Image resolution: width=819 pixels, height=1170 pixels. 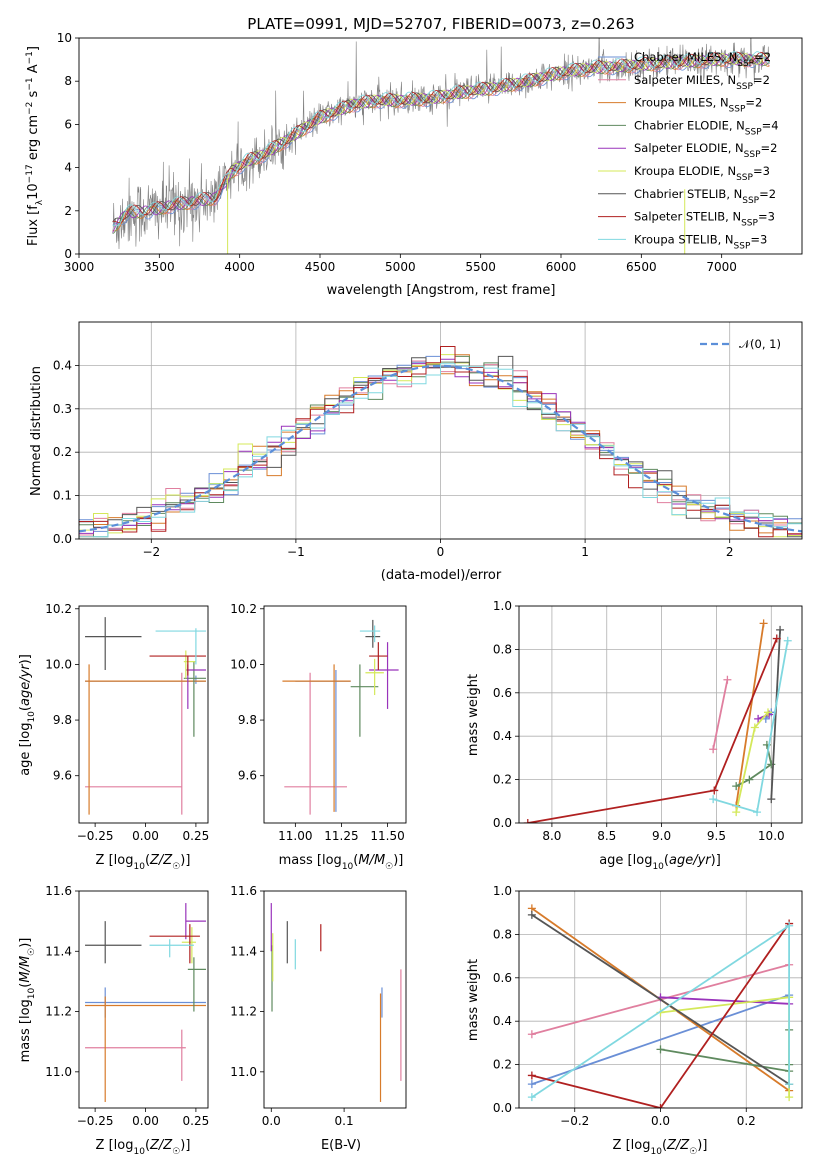 What do you see at coordinates (295, 836) in the screenshot?
I see `x-tick-label: 11.00` at bounding box center [295, 836].